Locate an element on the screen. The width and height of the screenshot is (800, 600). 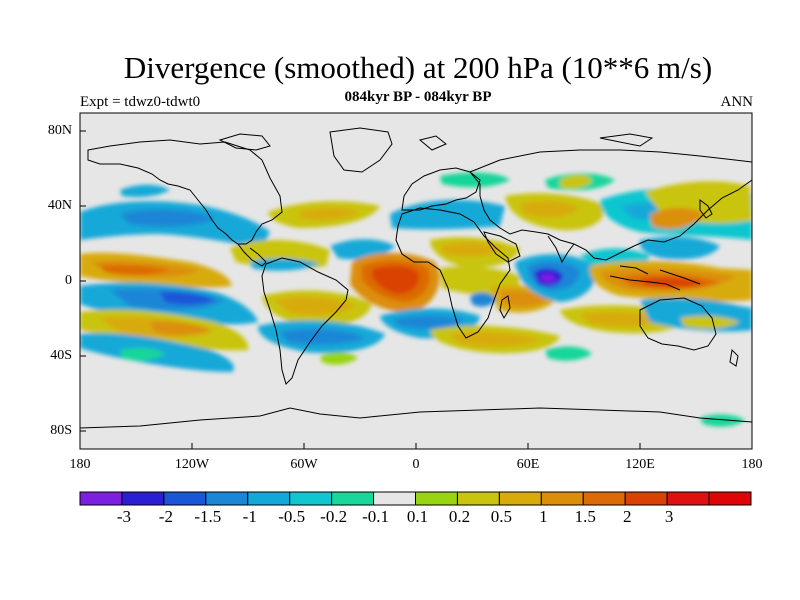
coastline-australia is located at coordinates (678, 324).